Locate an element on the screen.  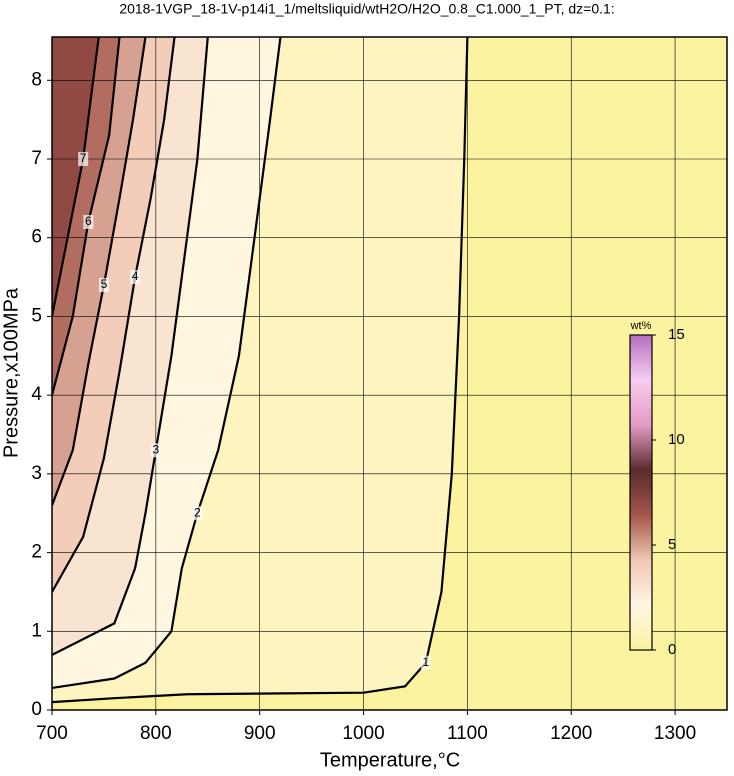
contour-label: 7 is located at coordinates (83, 158).